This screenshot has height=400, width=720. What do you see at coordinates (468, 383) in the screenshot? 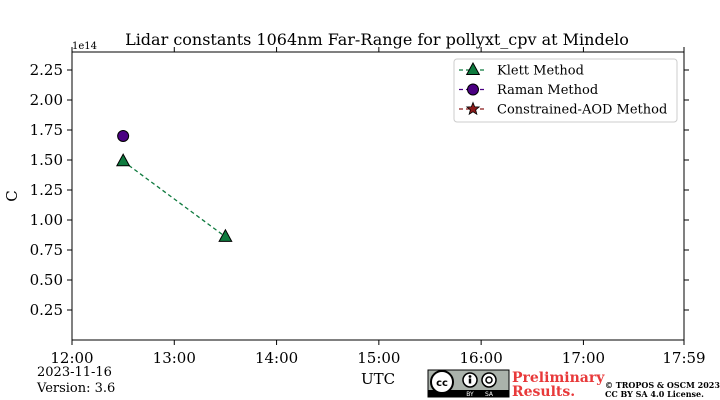
I see `cc-license-badge: cc BY SA` at bounding box center [468, 383].